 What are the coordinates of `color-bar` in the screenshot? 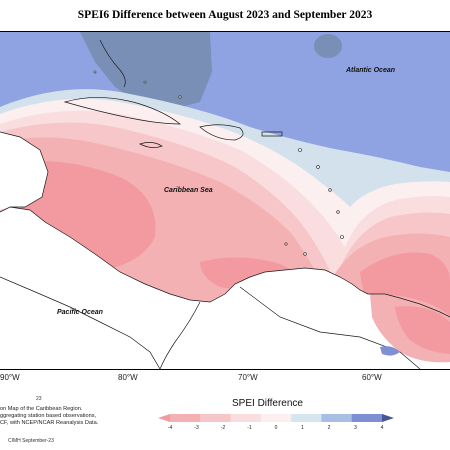 It's located at (276, 418).